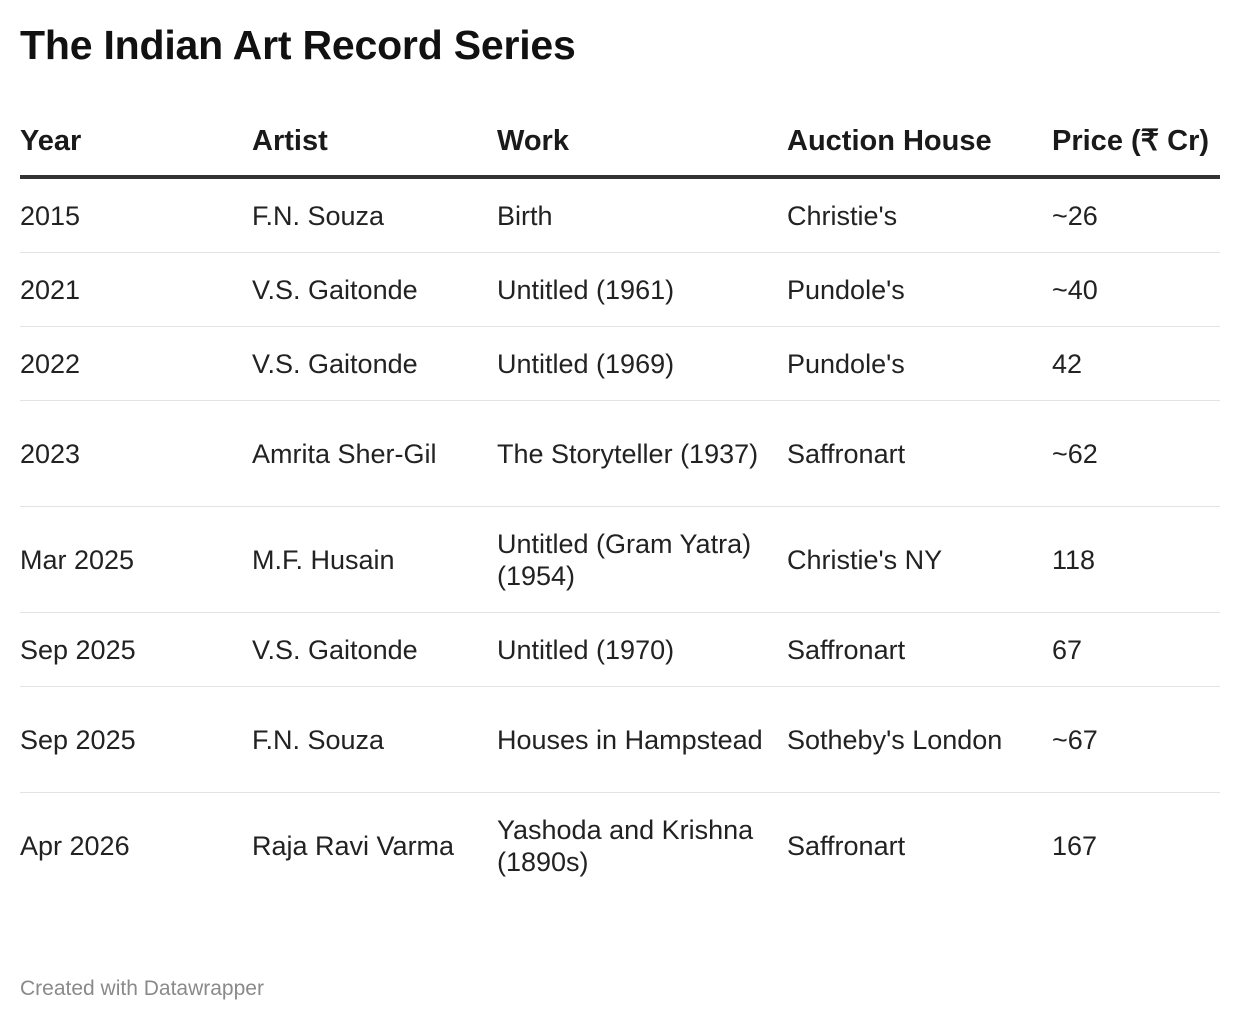  Describe the element at coordinates (136, 453) in the screenshot. I see `cell-year: 2023` at that location.